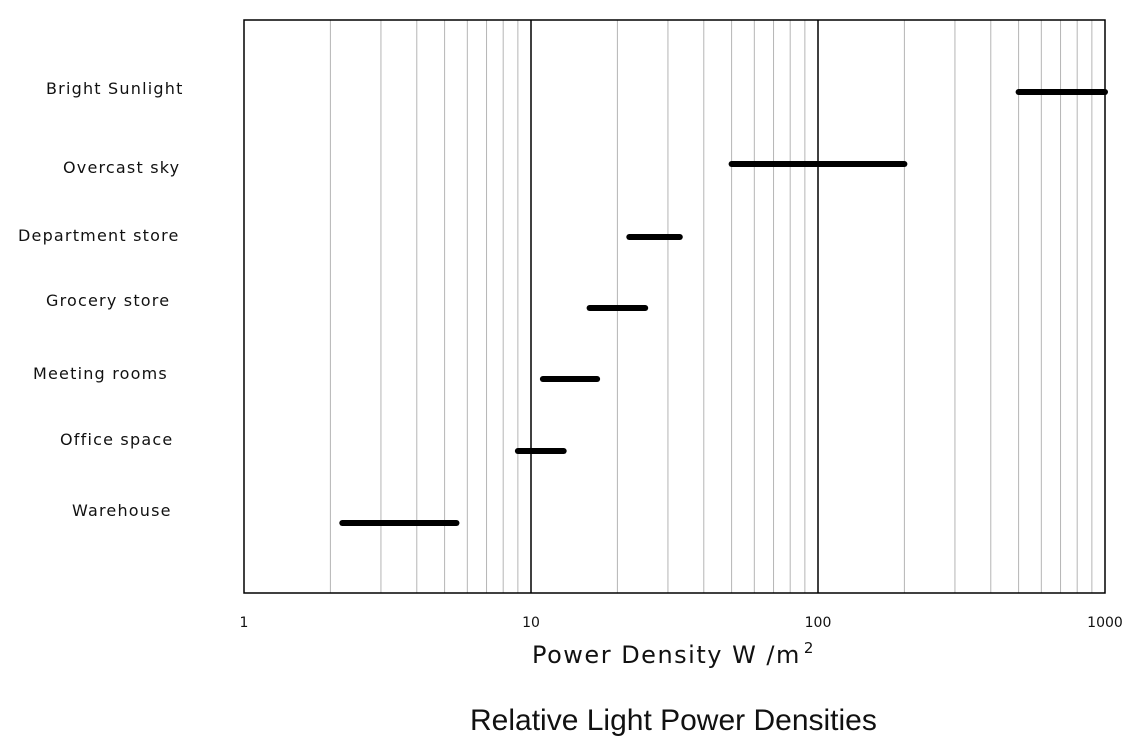 The width and height of the screenshot is (1135, 752). Describe the element at coordinates (673, 720) in the screenshot. I see `chart-title: Relative Light Power Densities` at that location.